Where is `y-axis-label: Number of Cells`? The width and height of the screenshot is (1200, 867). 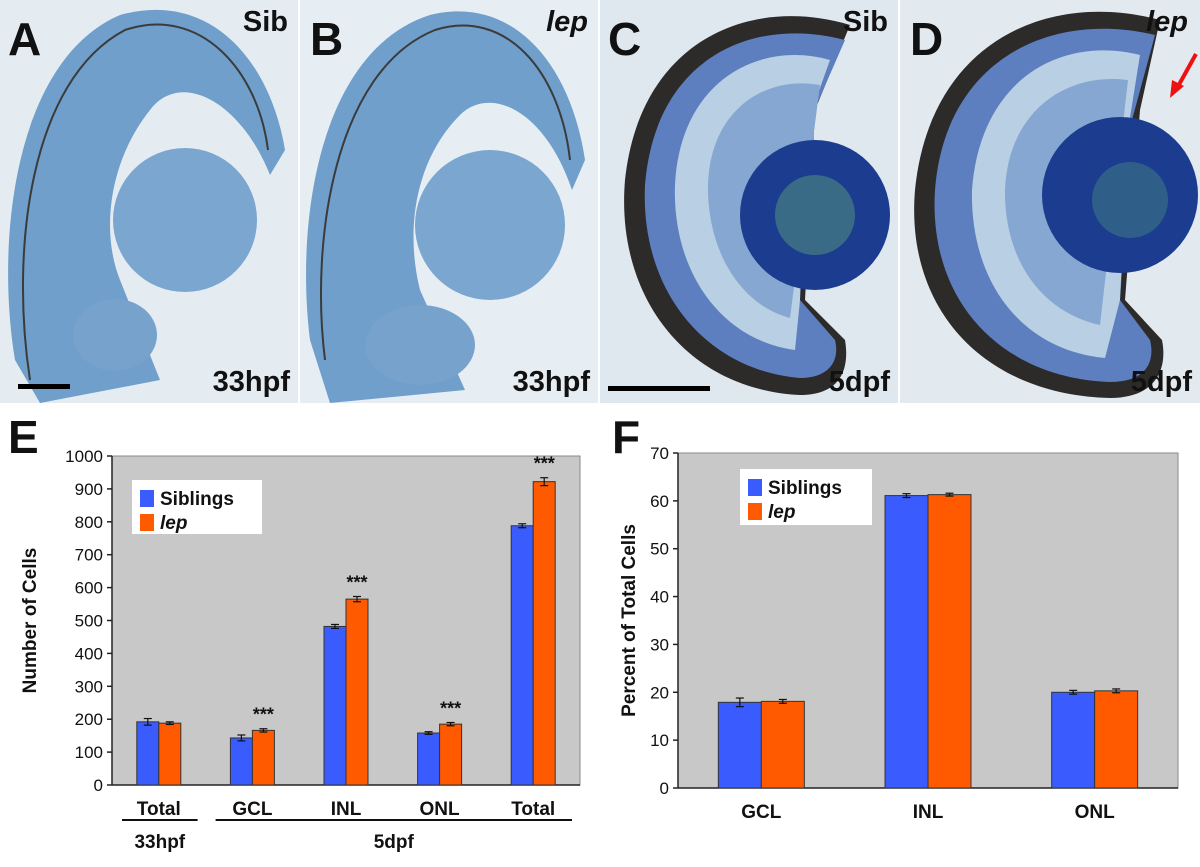 y-axis-label: Number of Cells is located at coordinates (30, 621).